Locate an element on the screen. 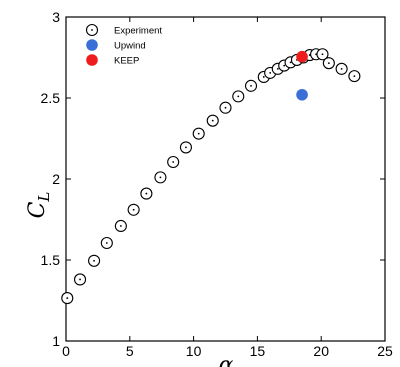  x-axis-label: α is located at coordinates (226, 360).